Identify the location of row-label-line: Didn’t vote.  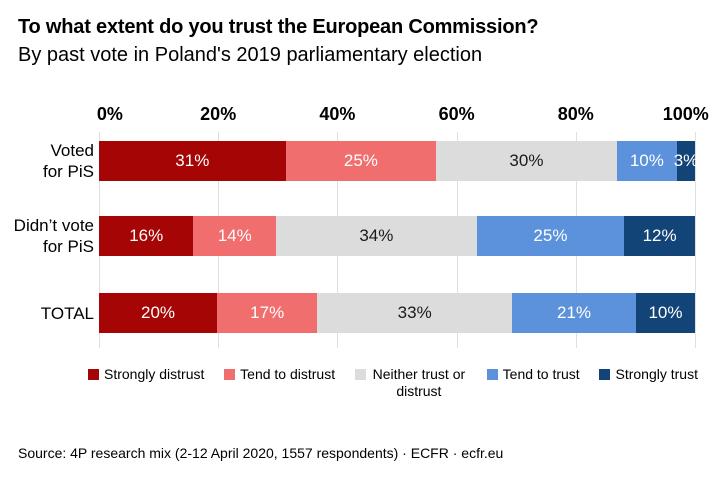
(53, 225).